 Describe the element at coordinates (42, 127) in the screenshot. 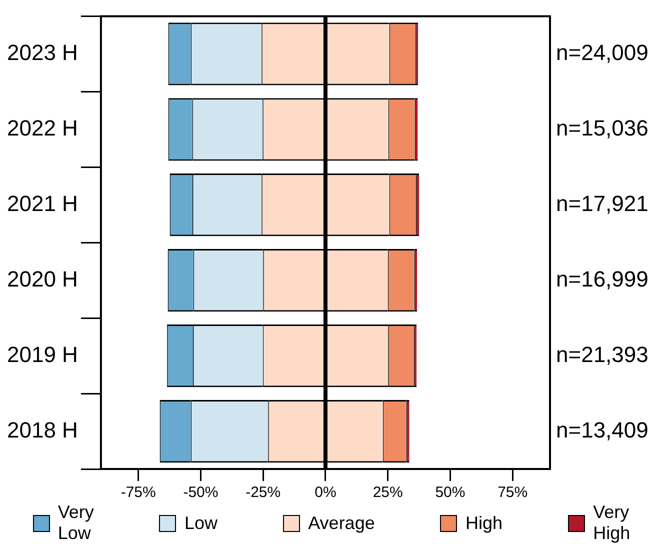

I see `y-tick-label: 2022 H` at that location.